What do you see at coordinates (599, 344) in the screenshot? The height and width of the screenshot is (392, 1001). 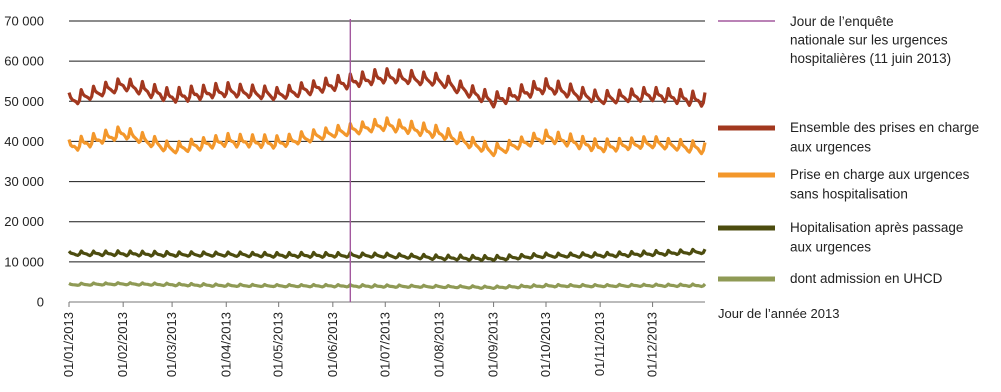 I see `x-tick-label: 01/11/2013` at bounding box center [599, 344].